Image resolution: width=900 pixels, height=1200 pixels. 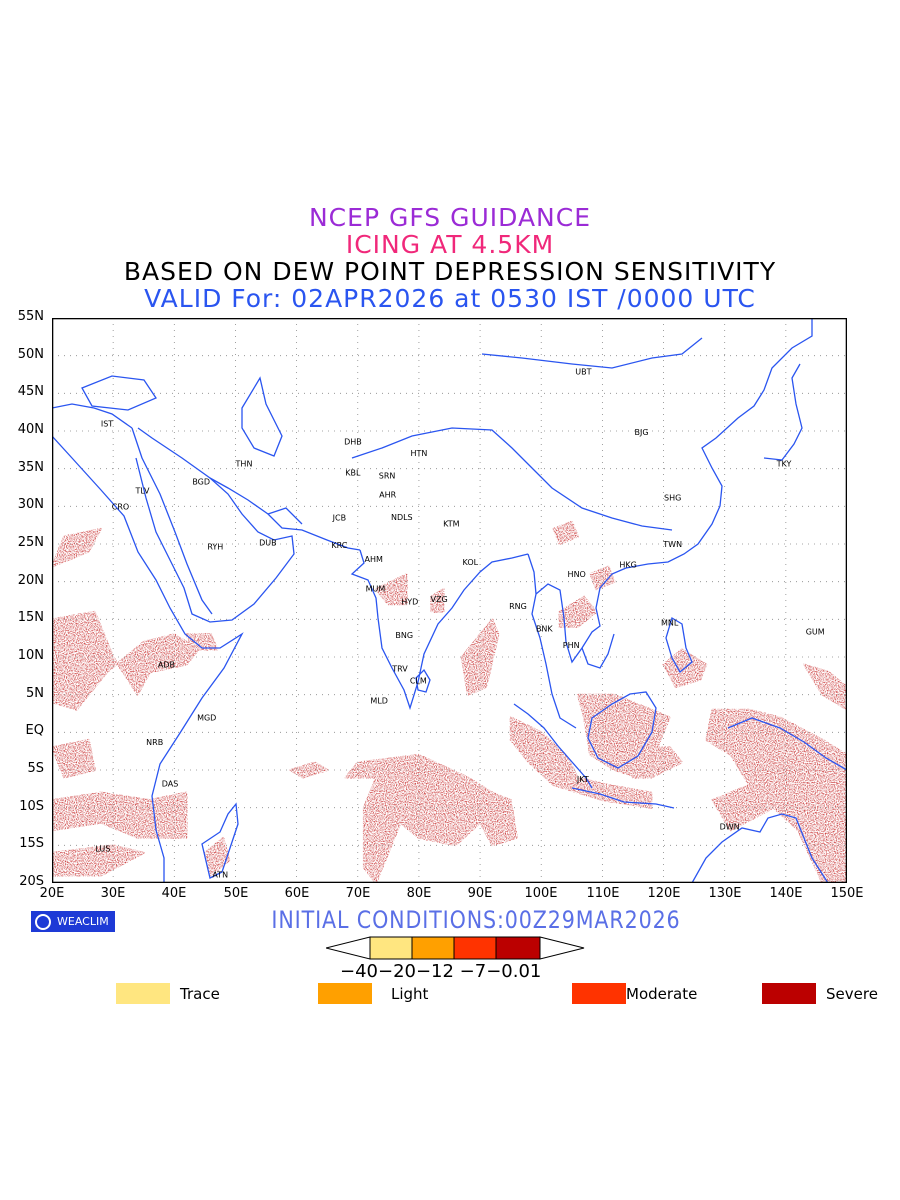 What do you see at coordinates (582, 779) in the screenshot?
I see `station-label-jkt: JKT` at bounding box center [582, 779].